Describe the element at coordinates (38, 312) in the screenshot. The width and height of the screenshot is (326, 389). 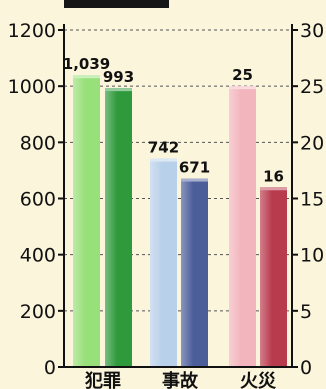
I see `left-tick-label: 200` at that location.